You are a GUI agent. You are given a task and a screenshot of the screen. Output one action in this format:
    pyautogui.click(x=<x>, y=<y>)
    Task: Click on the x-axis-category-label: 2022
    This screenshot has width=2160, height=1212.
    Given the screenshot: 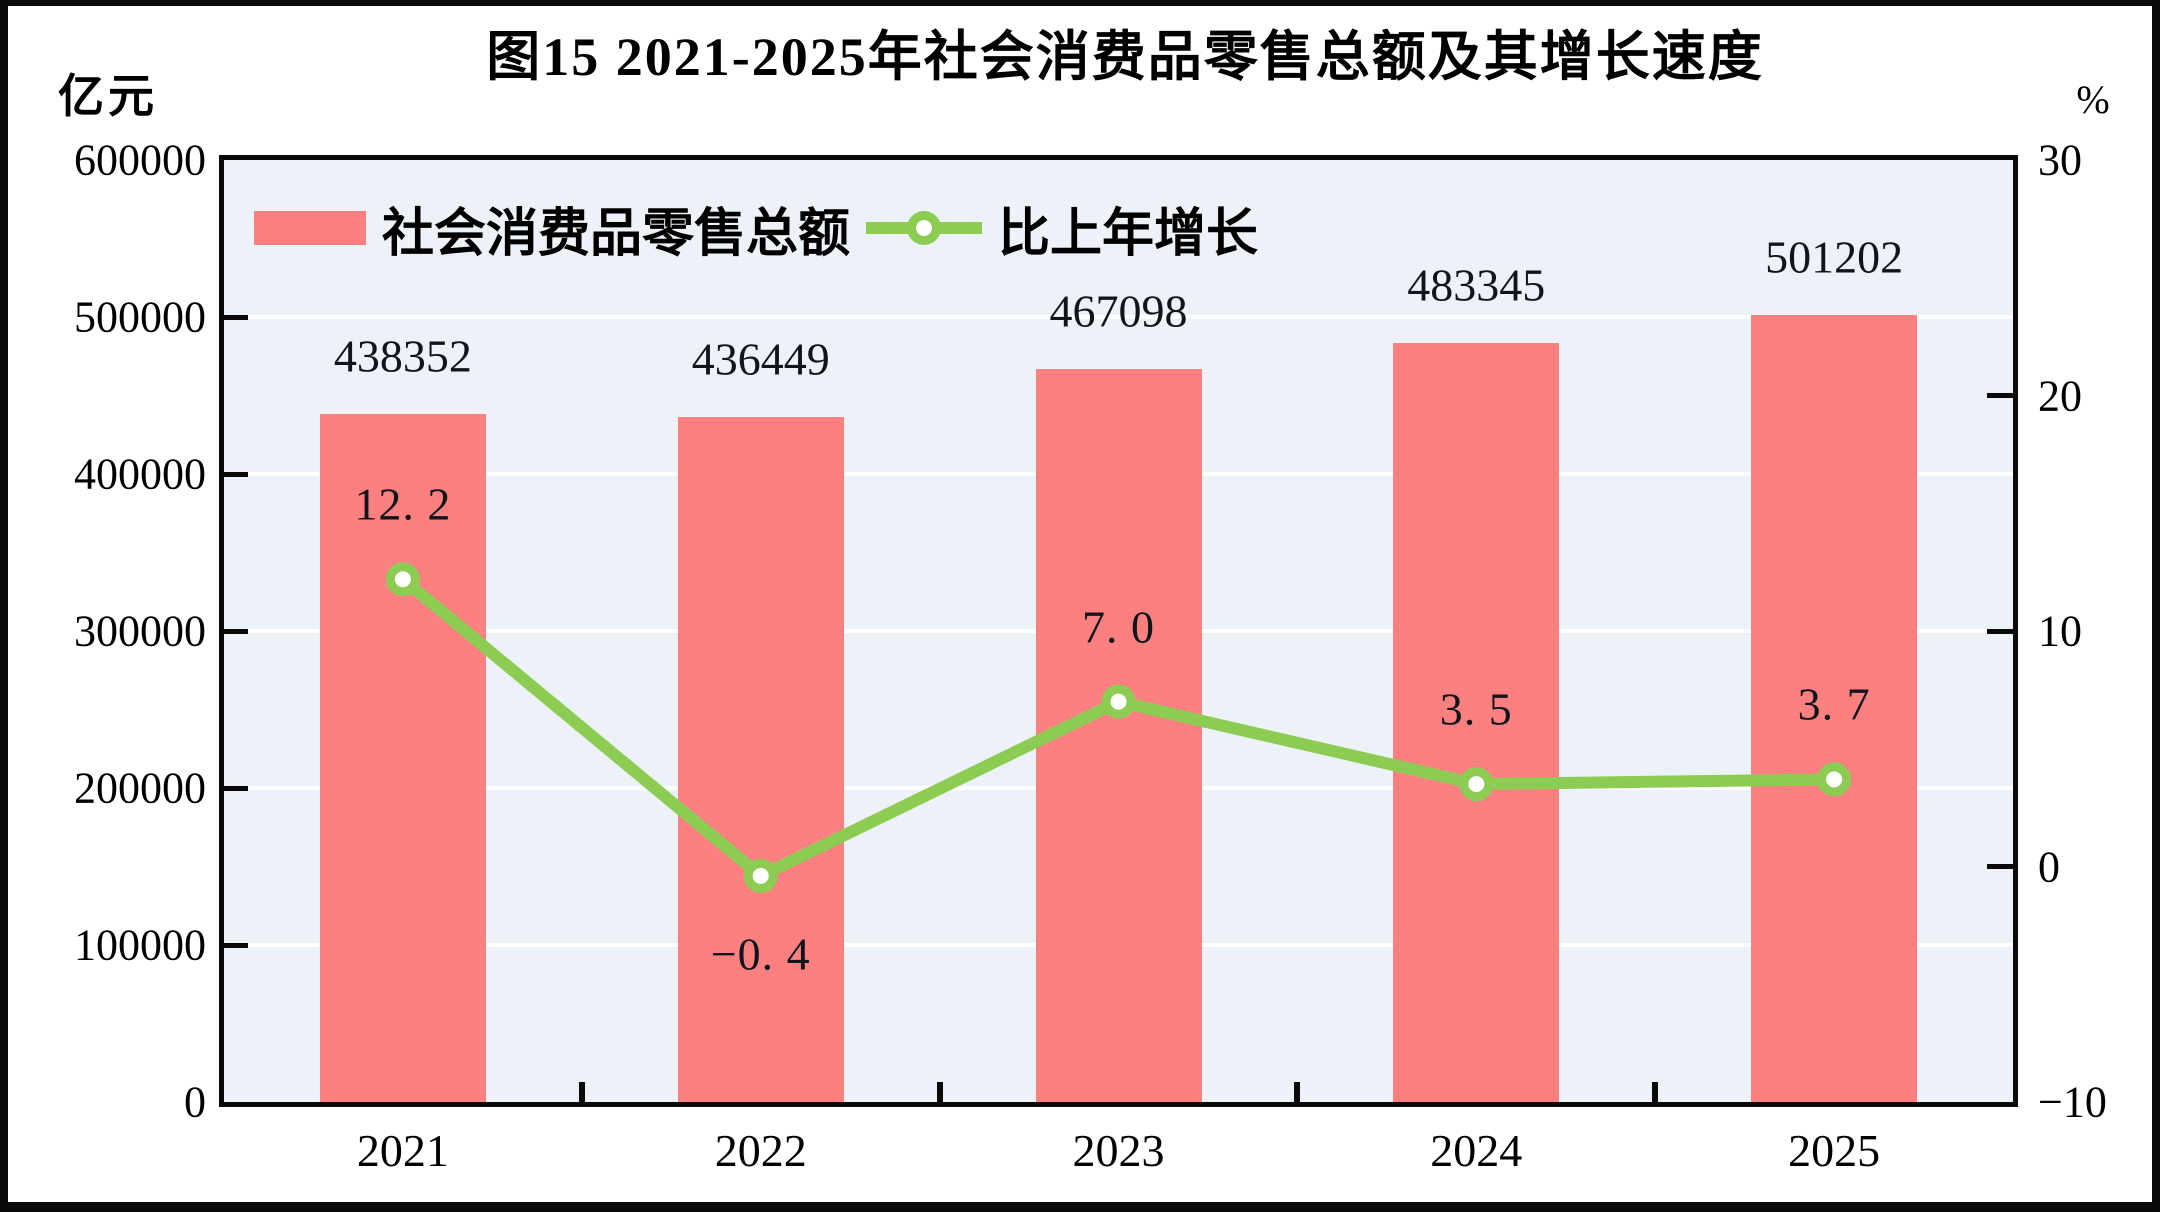 What is the action you would take?
    pyautogui.click(x=760, y=1150)
    